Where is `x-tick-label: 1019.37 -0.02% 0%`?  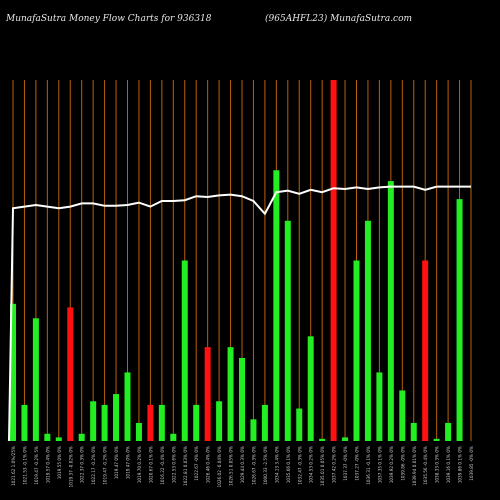 x-tick-label: 1019.37 -0.02% 0% is located at coordinates (70, 466).